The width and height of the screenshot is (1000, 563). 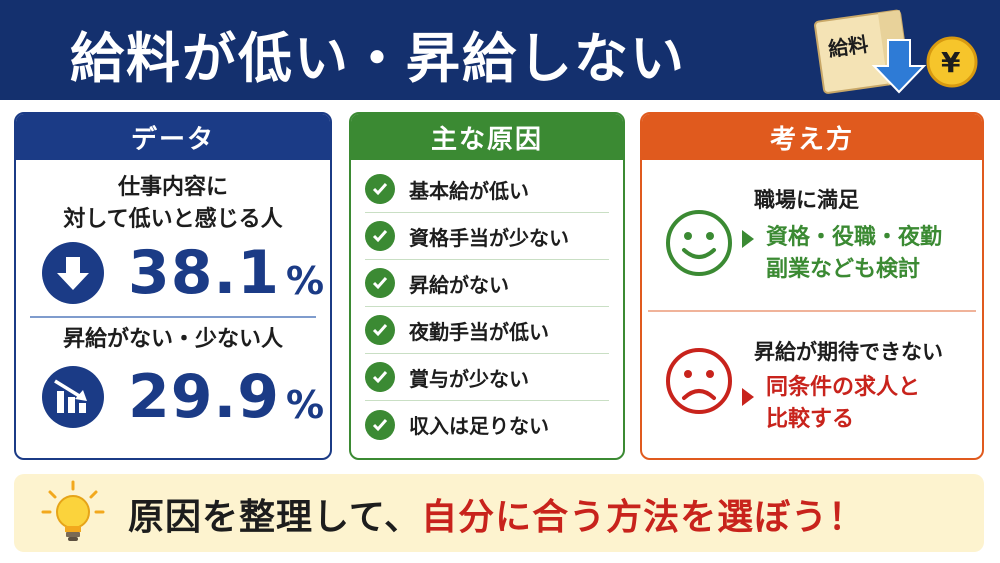 I want to click on cause-text: 夜勤手当が低い, so click(x=479, y=331).